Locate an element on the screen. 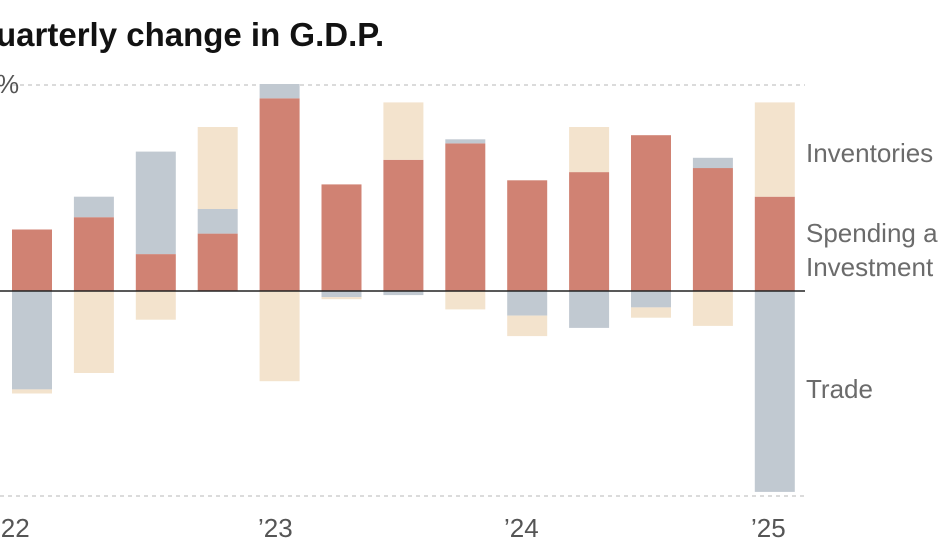 The width and height of the screenshot is (940, 549). label-spending-line2: Investment is located at coordinates (870, 267).